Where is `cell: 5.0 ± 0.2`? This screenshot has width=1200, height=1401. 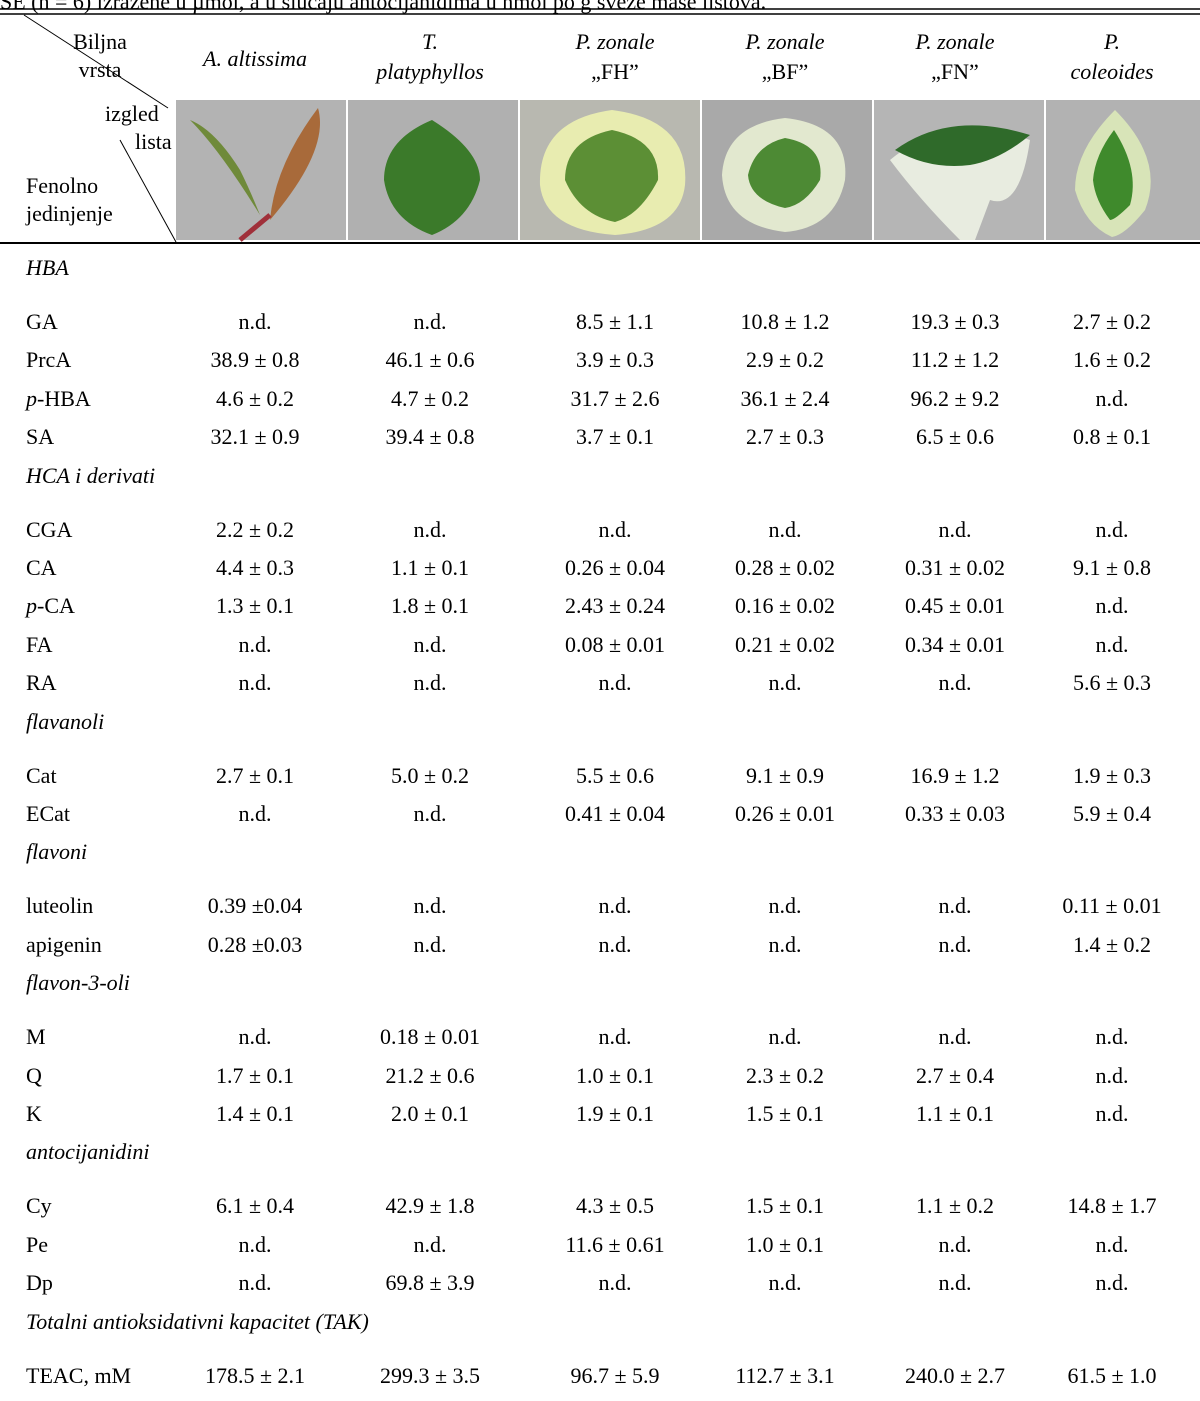 cell: 5.0 ± 0.2 is located at coordinates (430, 775).